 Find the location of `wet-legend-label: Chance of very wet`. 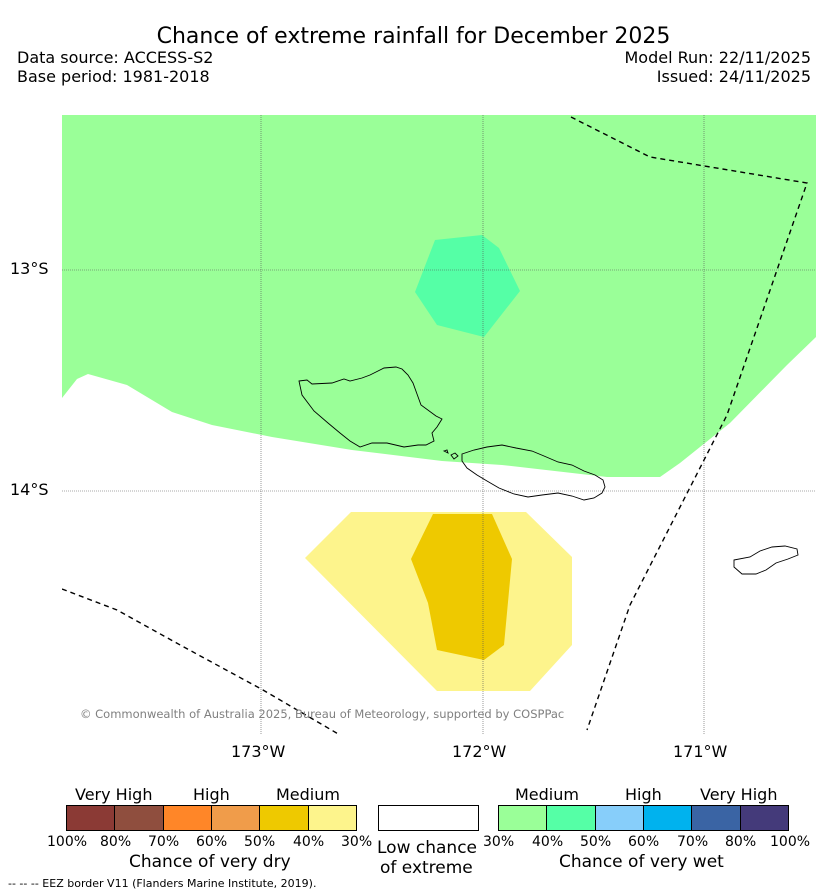

wet-legend-label: Chance of very wet is located at coordinates (641, 862).